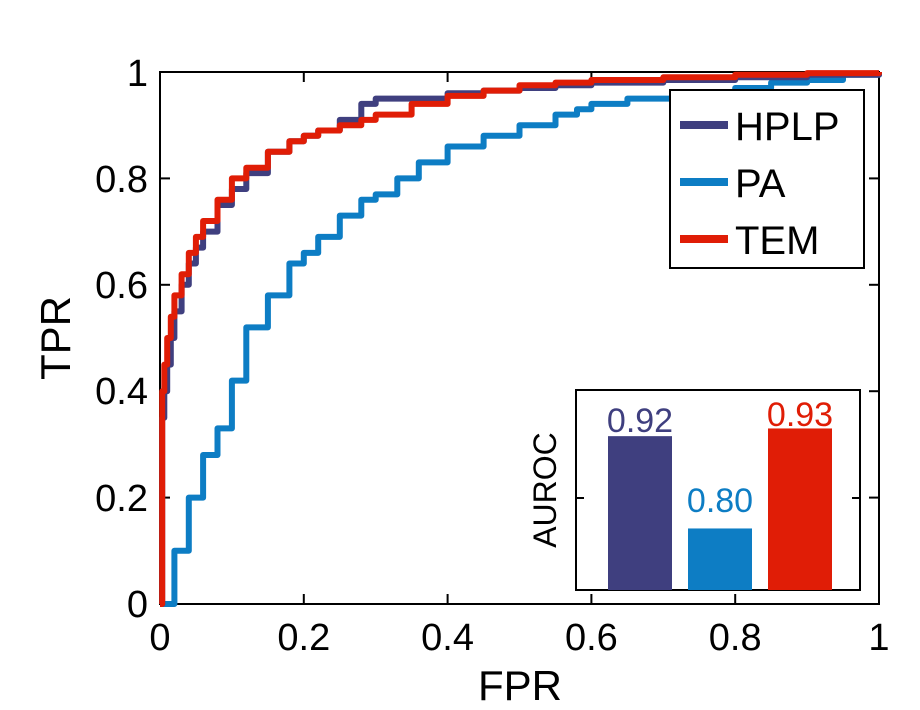 The height and width of the screenshot is (710, 920). What do you see at coordinates (640, 421) in the screenshot?
I see `inset-value-label-hplp: 0.92` at bounding box center [640, 421].